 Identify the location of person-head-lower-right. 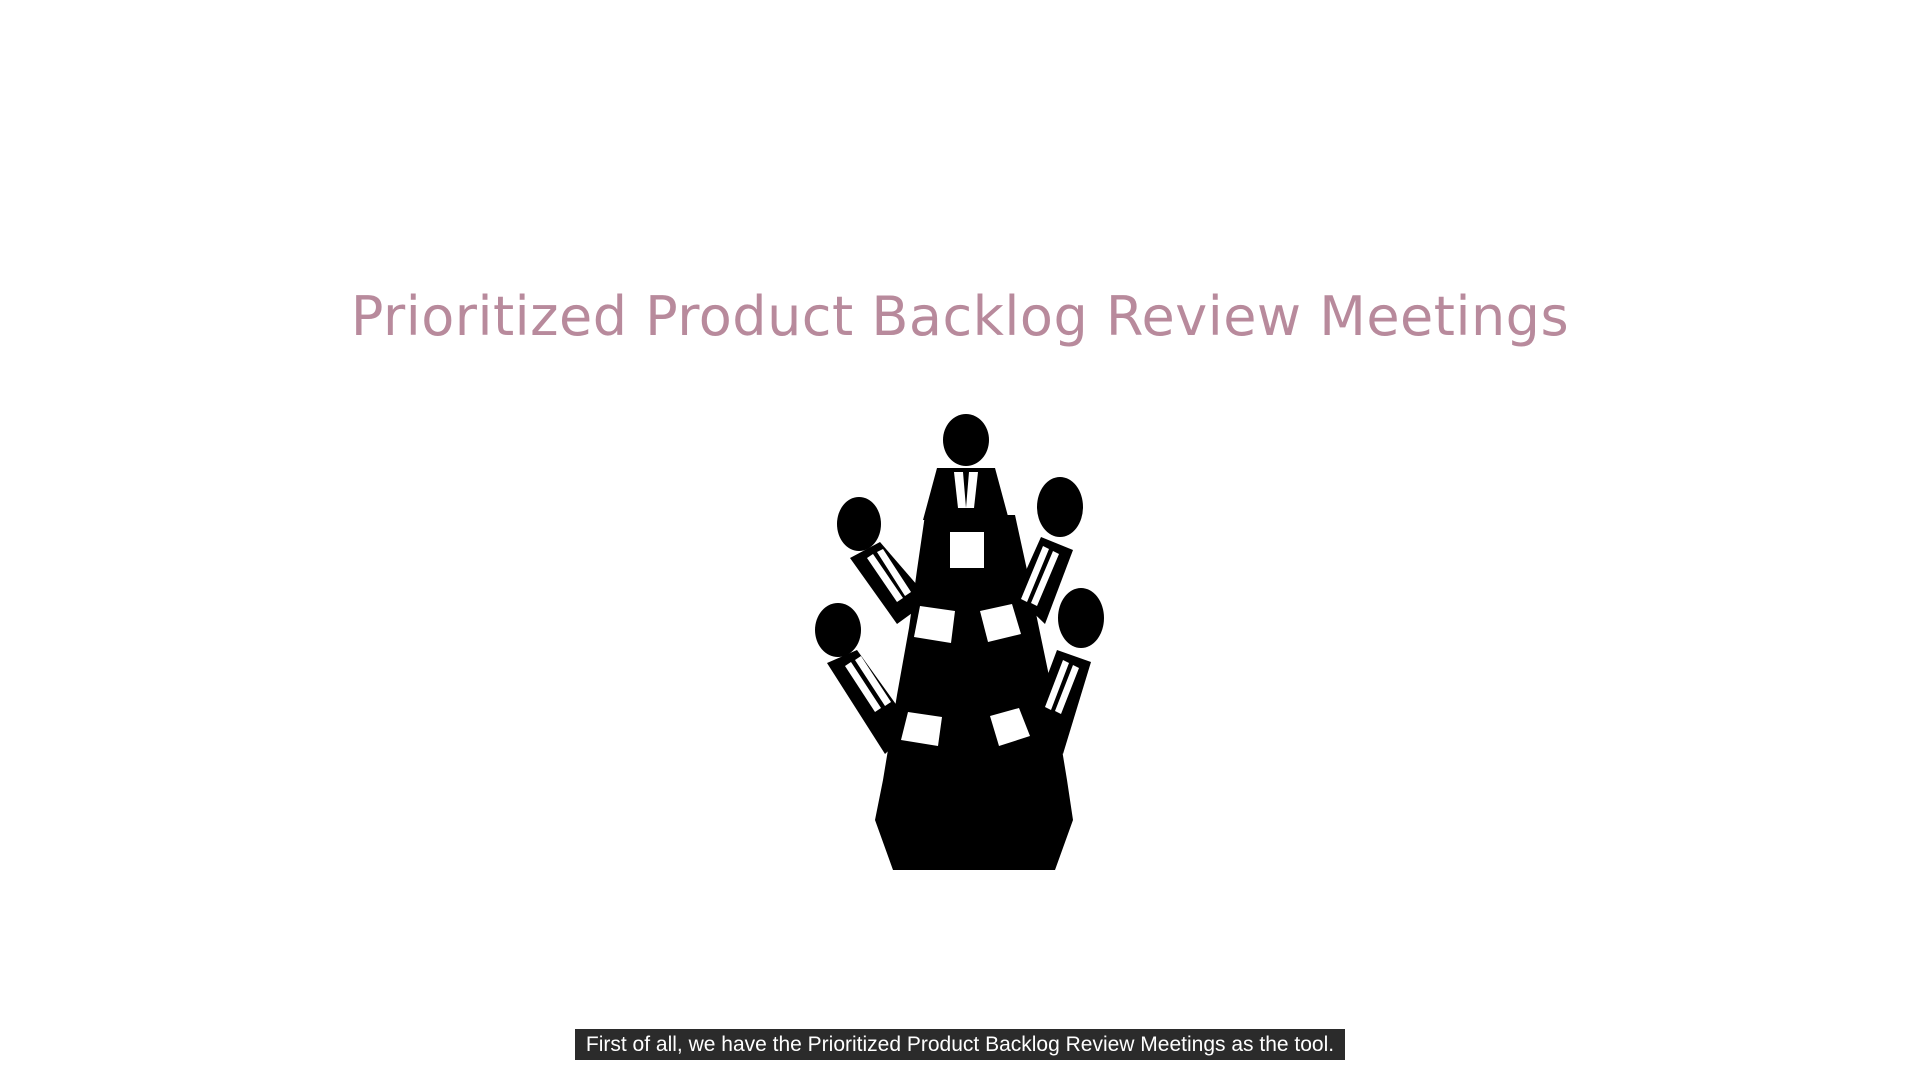
(1081, 618).